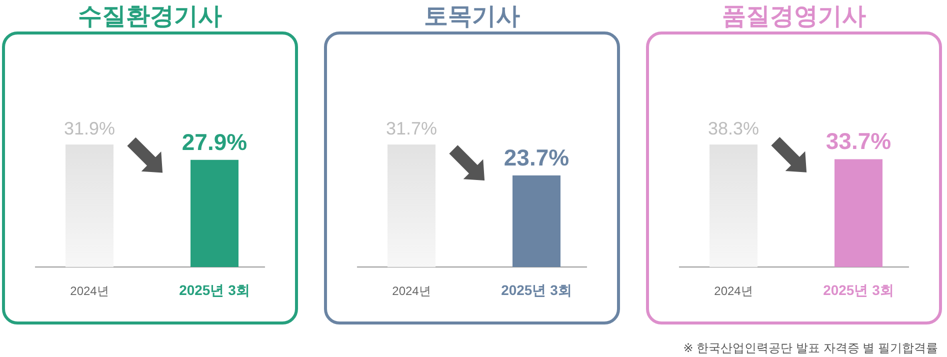  I want to click on text: ※ 한국산업인력공단 발표 자격증 별 필기합격률, so click(810, 348).